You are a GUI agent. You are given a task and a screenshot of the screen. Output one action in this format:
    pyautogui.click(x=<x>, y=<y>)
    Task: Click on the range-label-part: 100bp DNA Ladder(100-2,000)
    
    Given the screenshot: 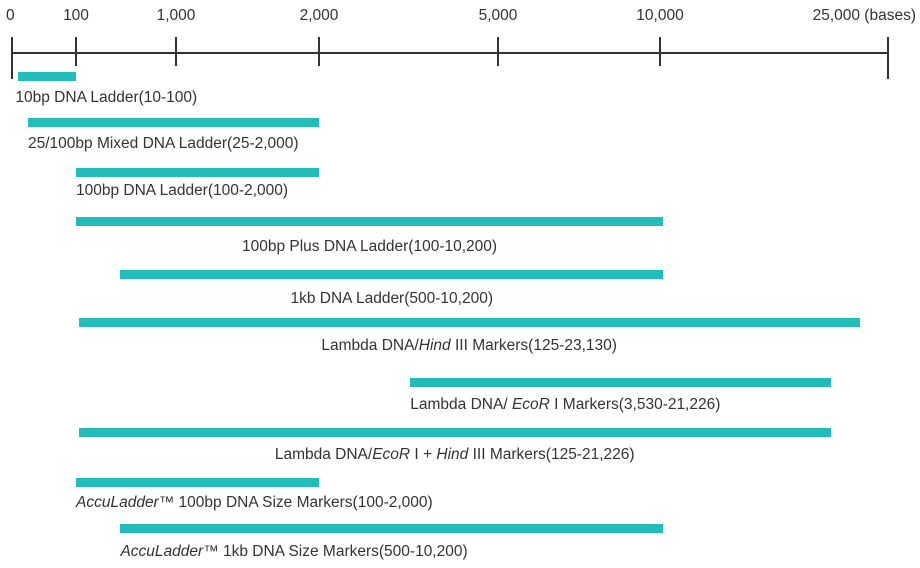 What is the action you would take?
    pyautogui.click(x=182, y=190)
    